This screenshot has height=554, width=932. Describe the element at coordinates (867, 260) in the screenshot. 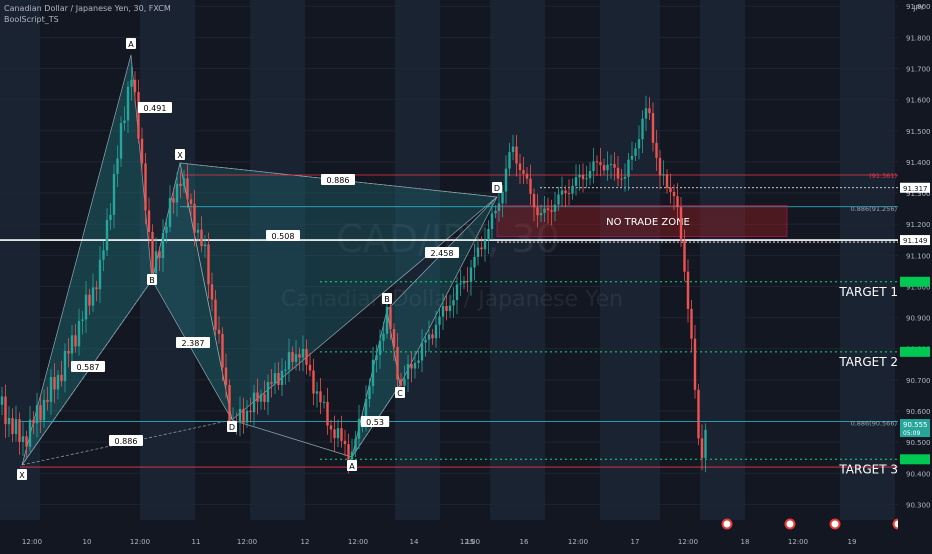

I see `session-band` at that location.